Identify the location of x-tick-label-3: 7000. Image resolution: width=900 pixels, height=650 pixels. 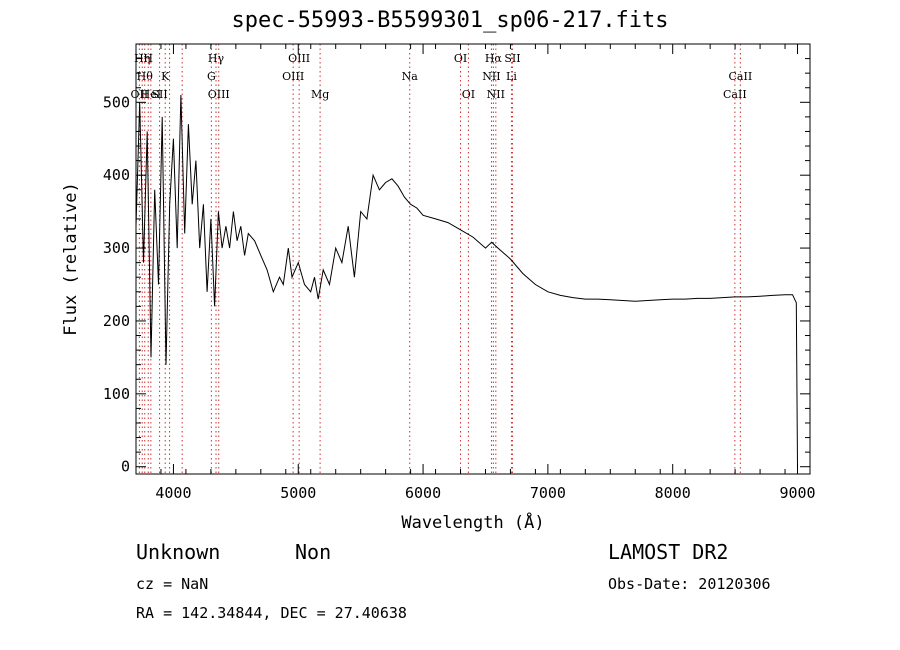
(548, 493).